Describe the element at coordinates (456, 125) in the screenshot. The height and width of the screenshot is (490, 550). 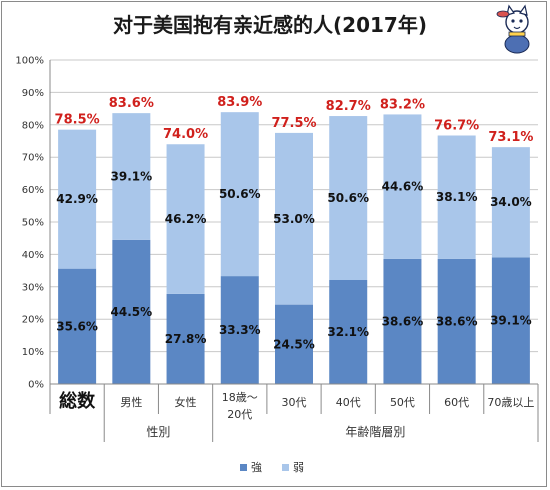
I see `total-label: 76.7%` at that location.